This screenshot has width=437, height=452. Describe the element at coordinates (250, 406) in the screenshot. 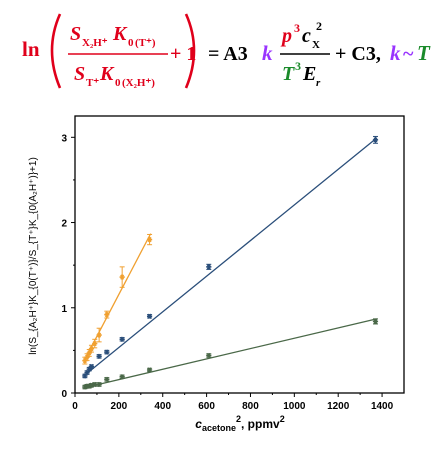

I see `x-tick-label: 800` at that location.